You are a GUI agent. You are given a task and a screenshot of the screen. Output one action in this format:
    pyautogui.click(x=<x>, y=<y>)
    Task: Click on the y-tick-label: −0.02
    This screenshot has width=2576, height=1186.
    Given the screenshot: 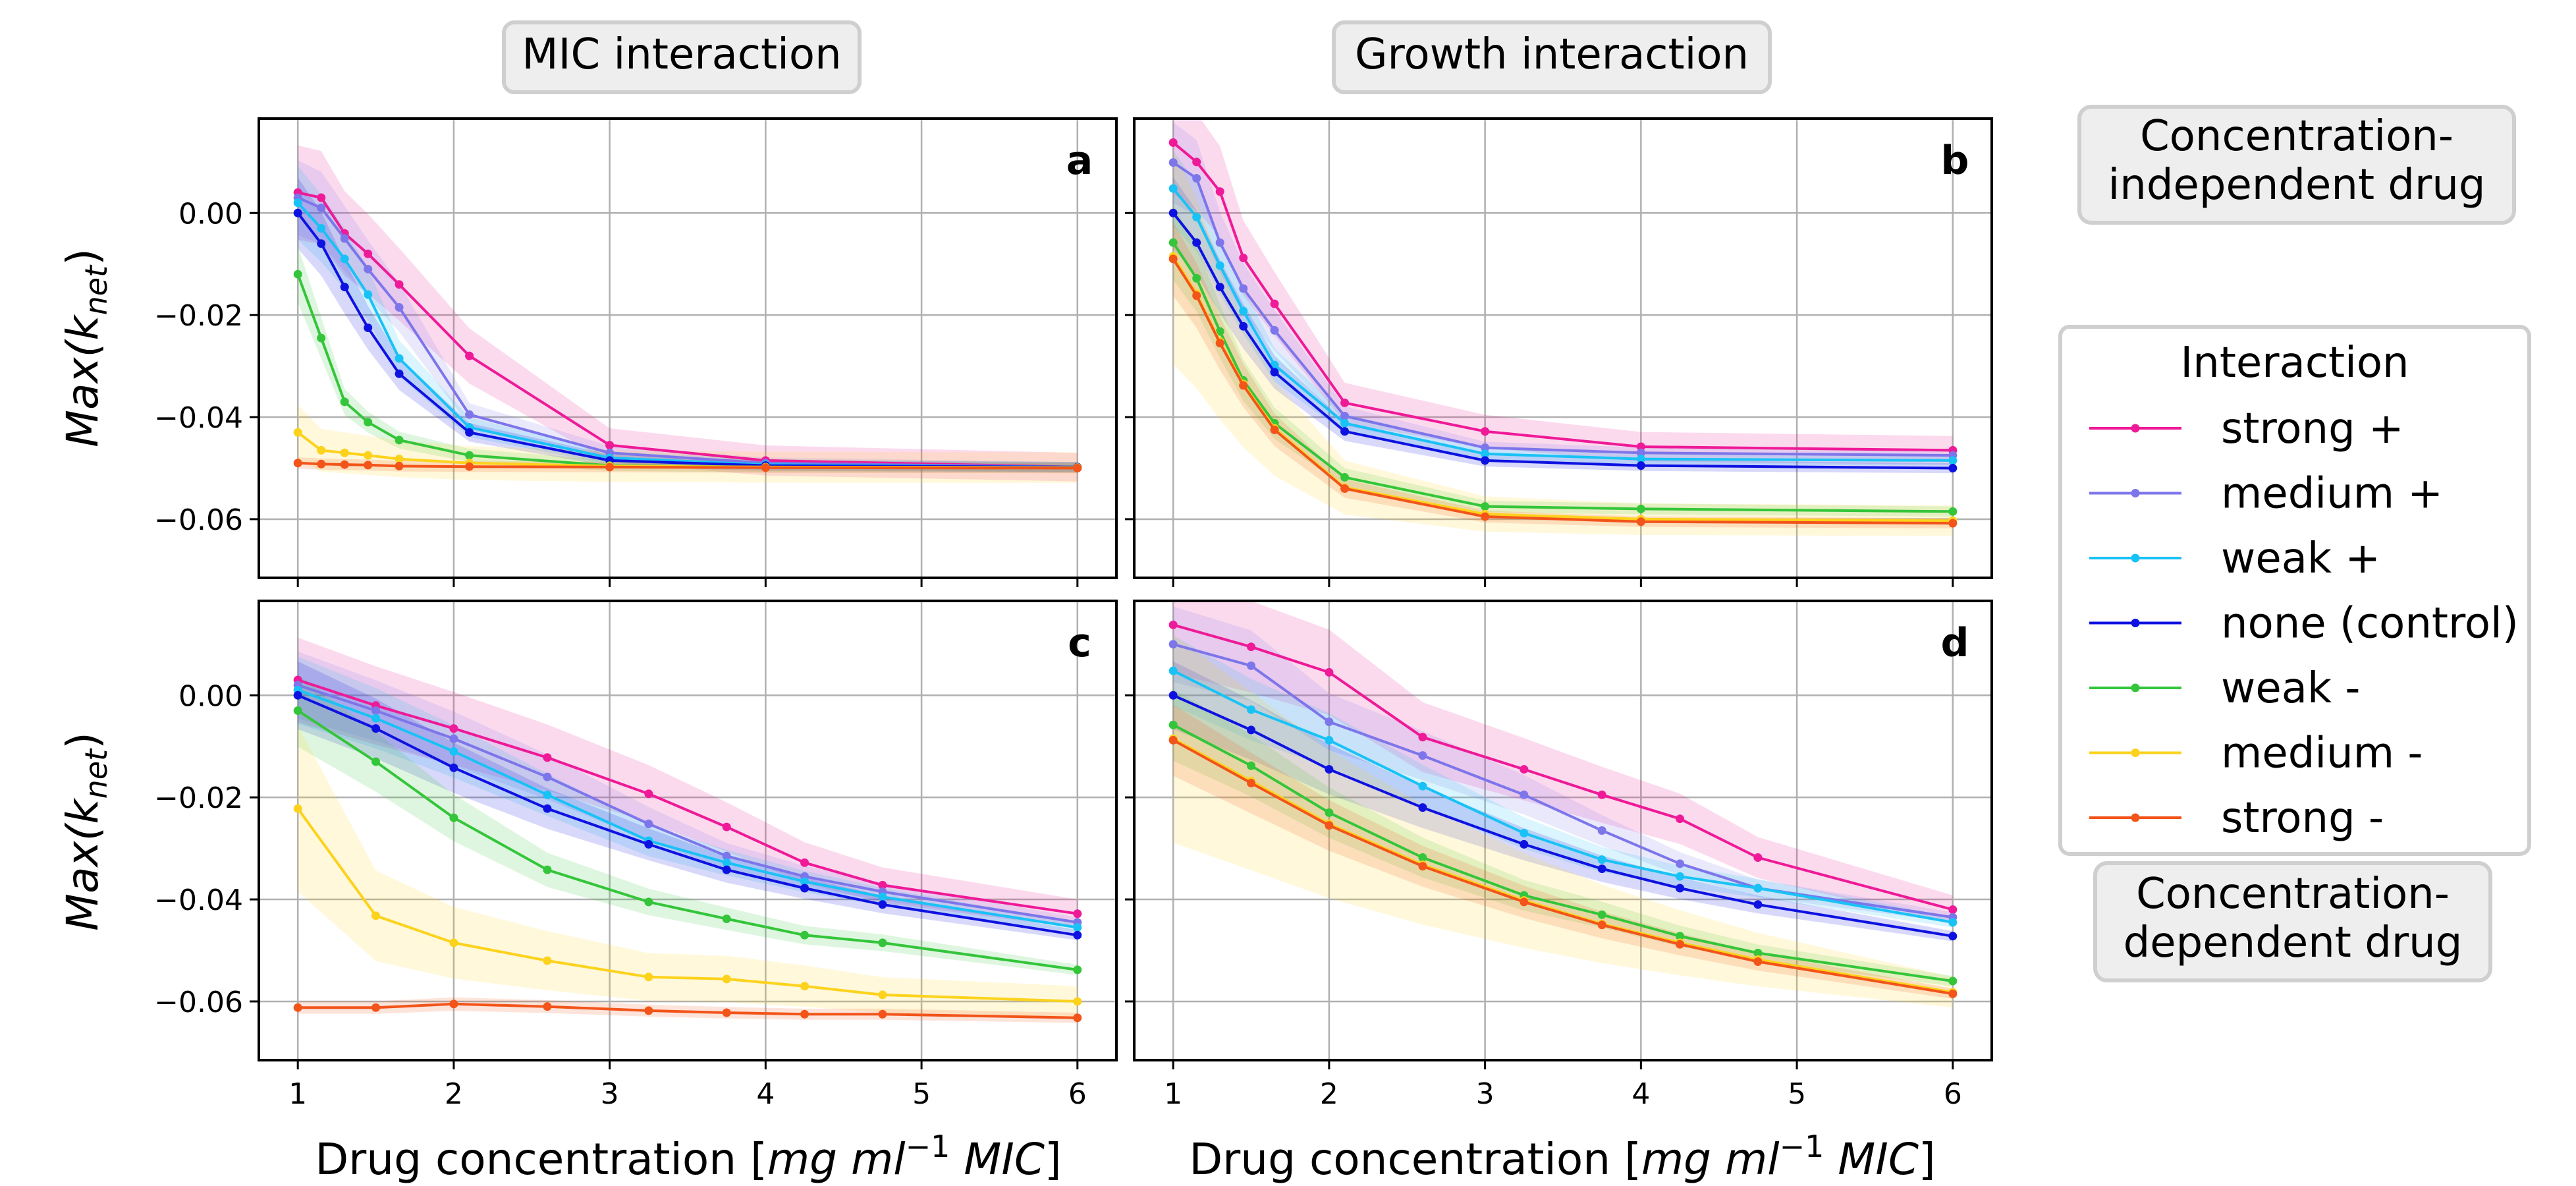 What is the action you would take?
    pyautogui.click(x=198, y=798)
    